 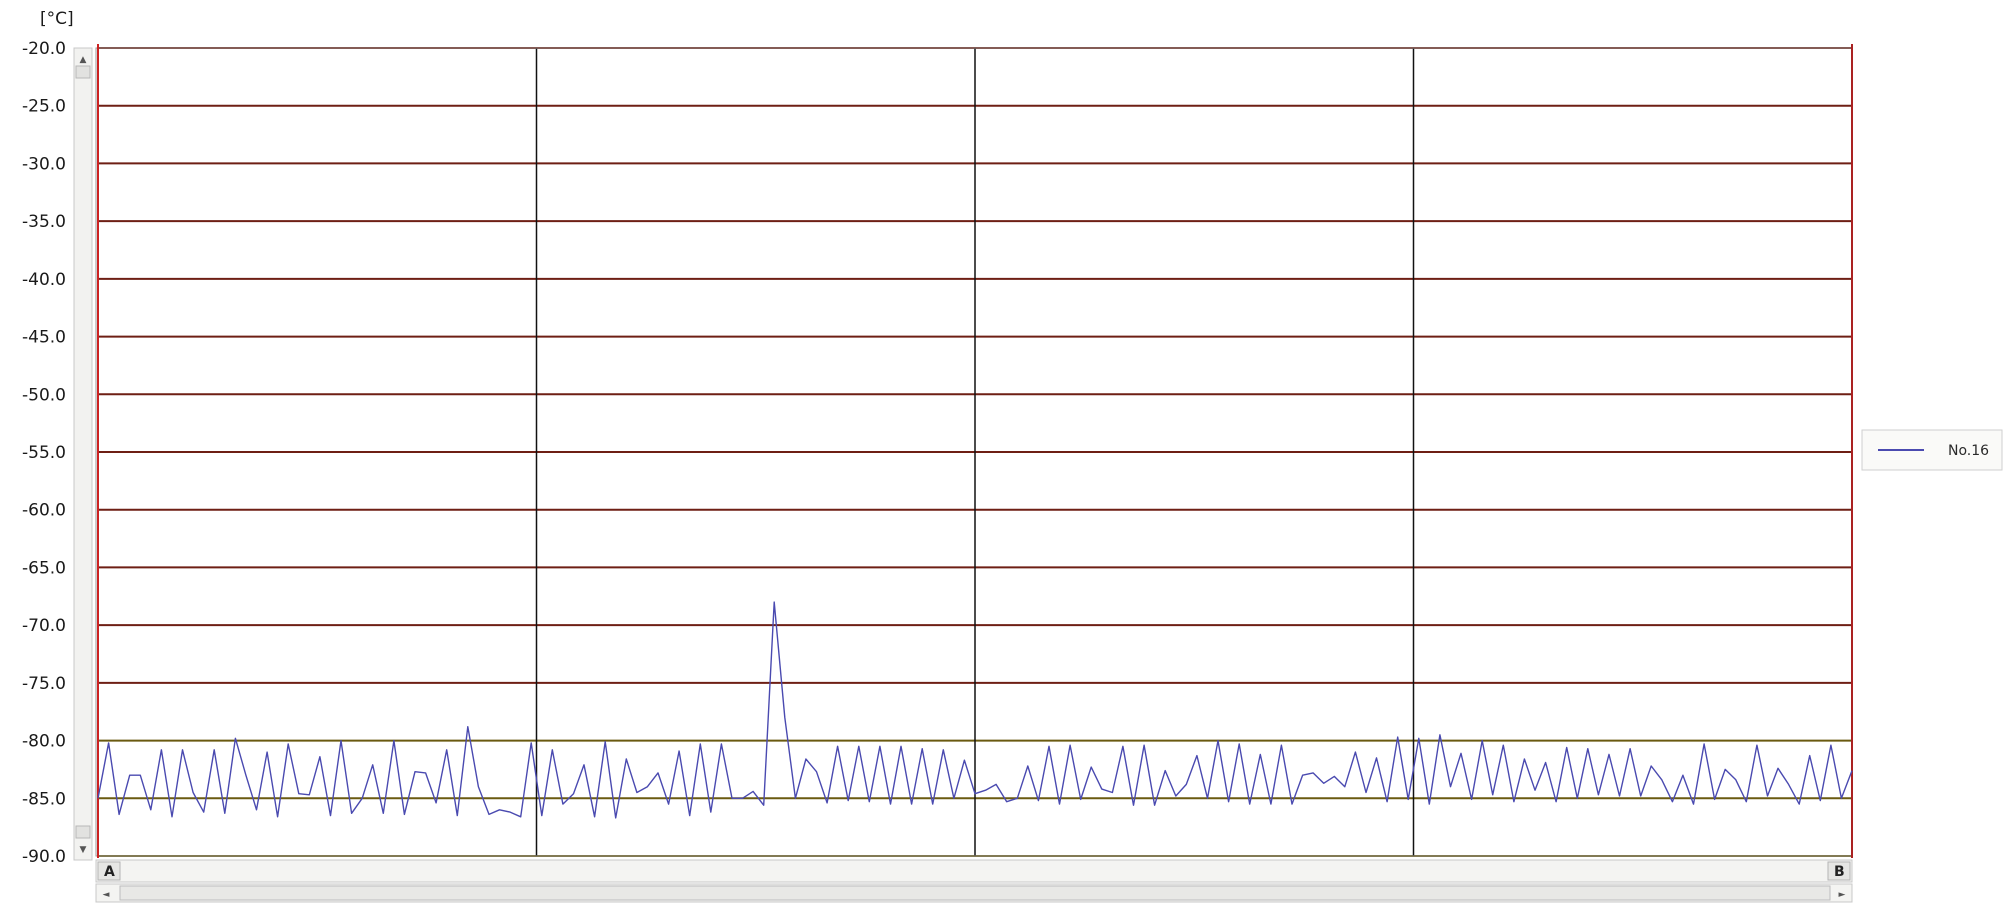 What do you see at coordinates (1842, 895) in the screenshot?
I see `scroll-right-arrow-icon: ►` at bounding box center [1842, 895].